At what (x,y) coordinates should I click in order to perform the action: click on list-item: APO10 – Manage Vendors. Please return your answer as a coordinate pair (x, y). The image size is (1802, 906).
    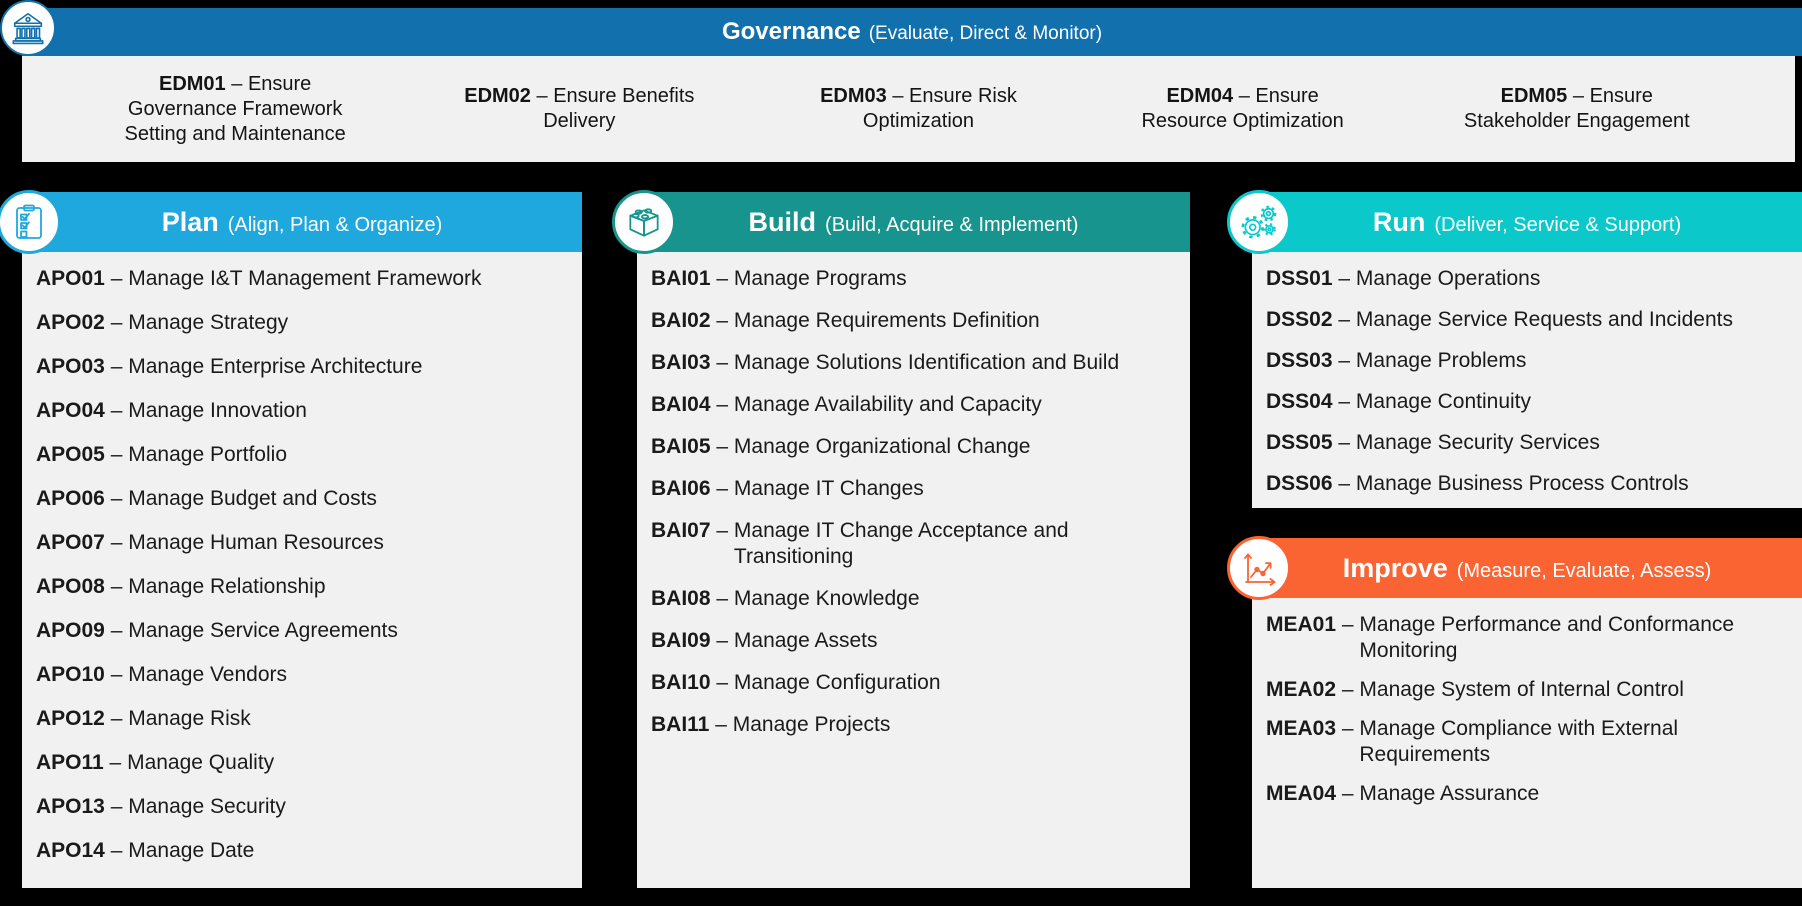
    Looking at the image, I should click on (306, 675).